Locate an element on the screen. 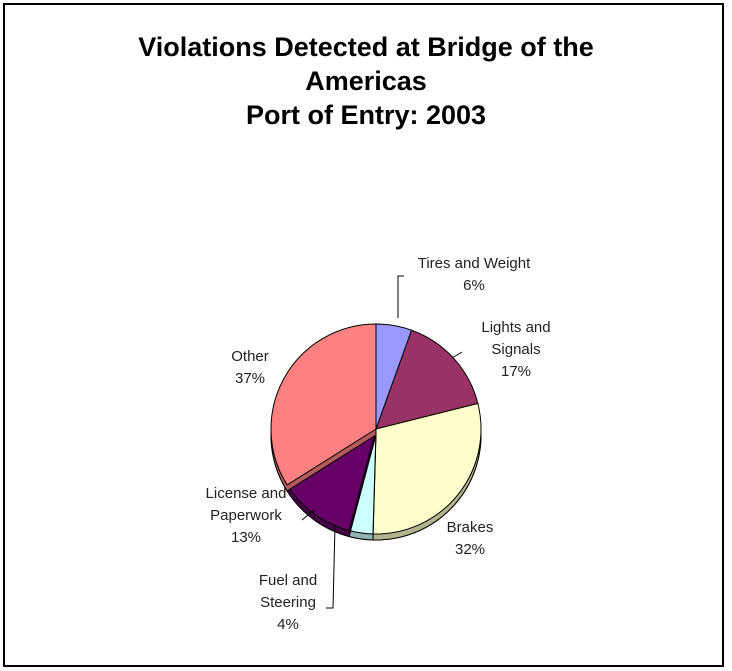  chart-title-line-2: Americas is located at coordinates (366, 81).